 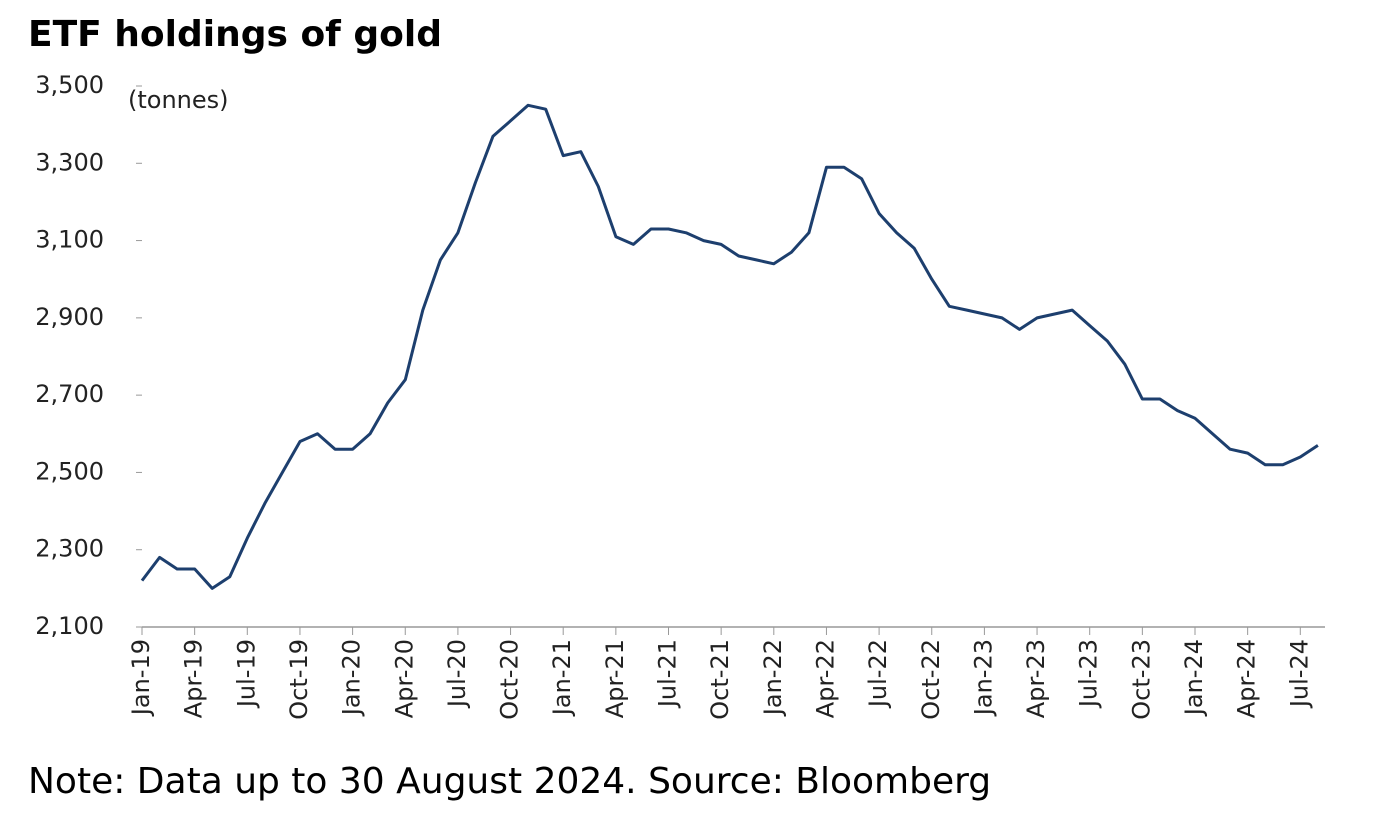 I want to click on y-tick-label: 3,500, so click(x=69, y=85).